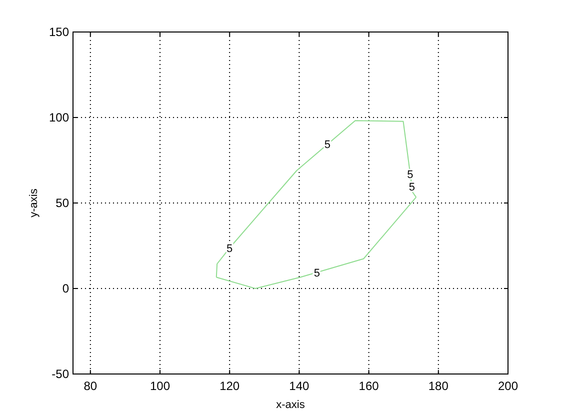 The image size is (561, 420). What do you see at coordinates (230, 386) in the screenshot?
I see `x-tick-label: 120` at bounding box center [230, 386].